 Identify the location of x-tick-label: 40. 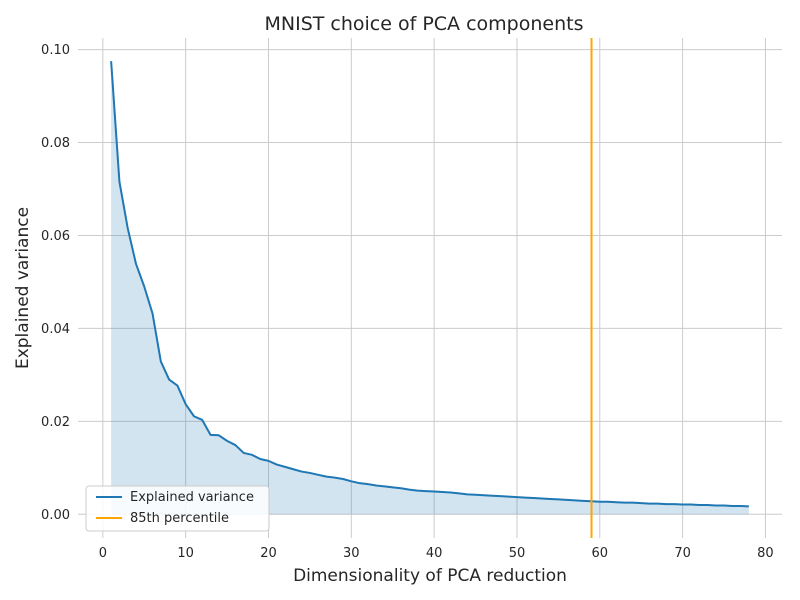
(434, 553).